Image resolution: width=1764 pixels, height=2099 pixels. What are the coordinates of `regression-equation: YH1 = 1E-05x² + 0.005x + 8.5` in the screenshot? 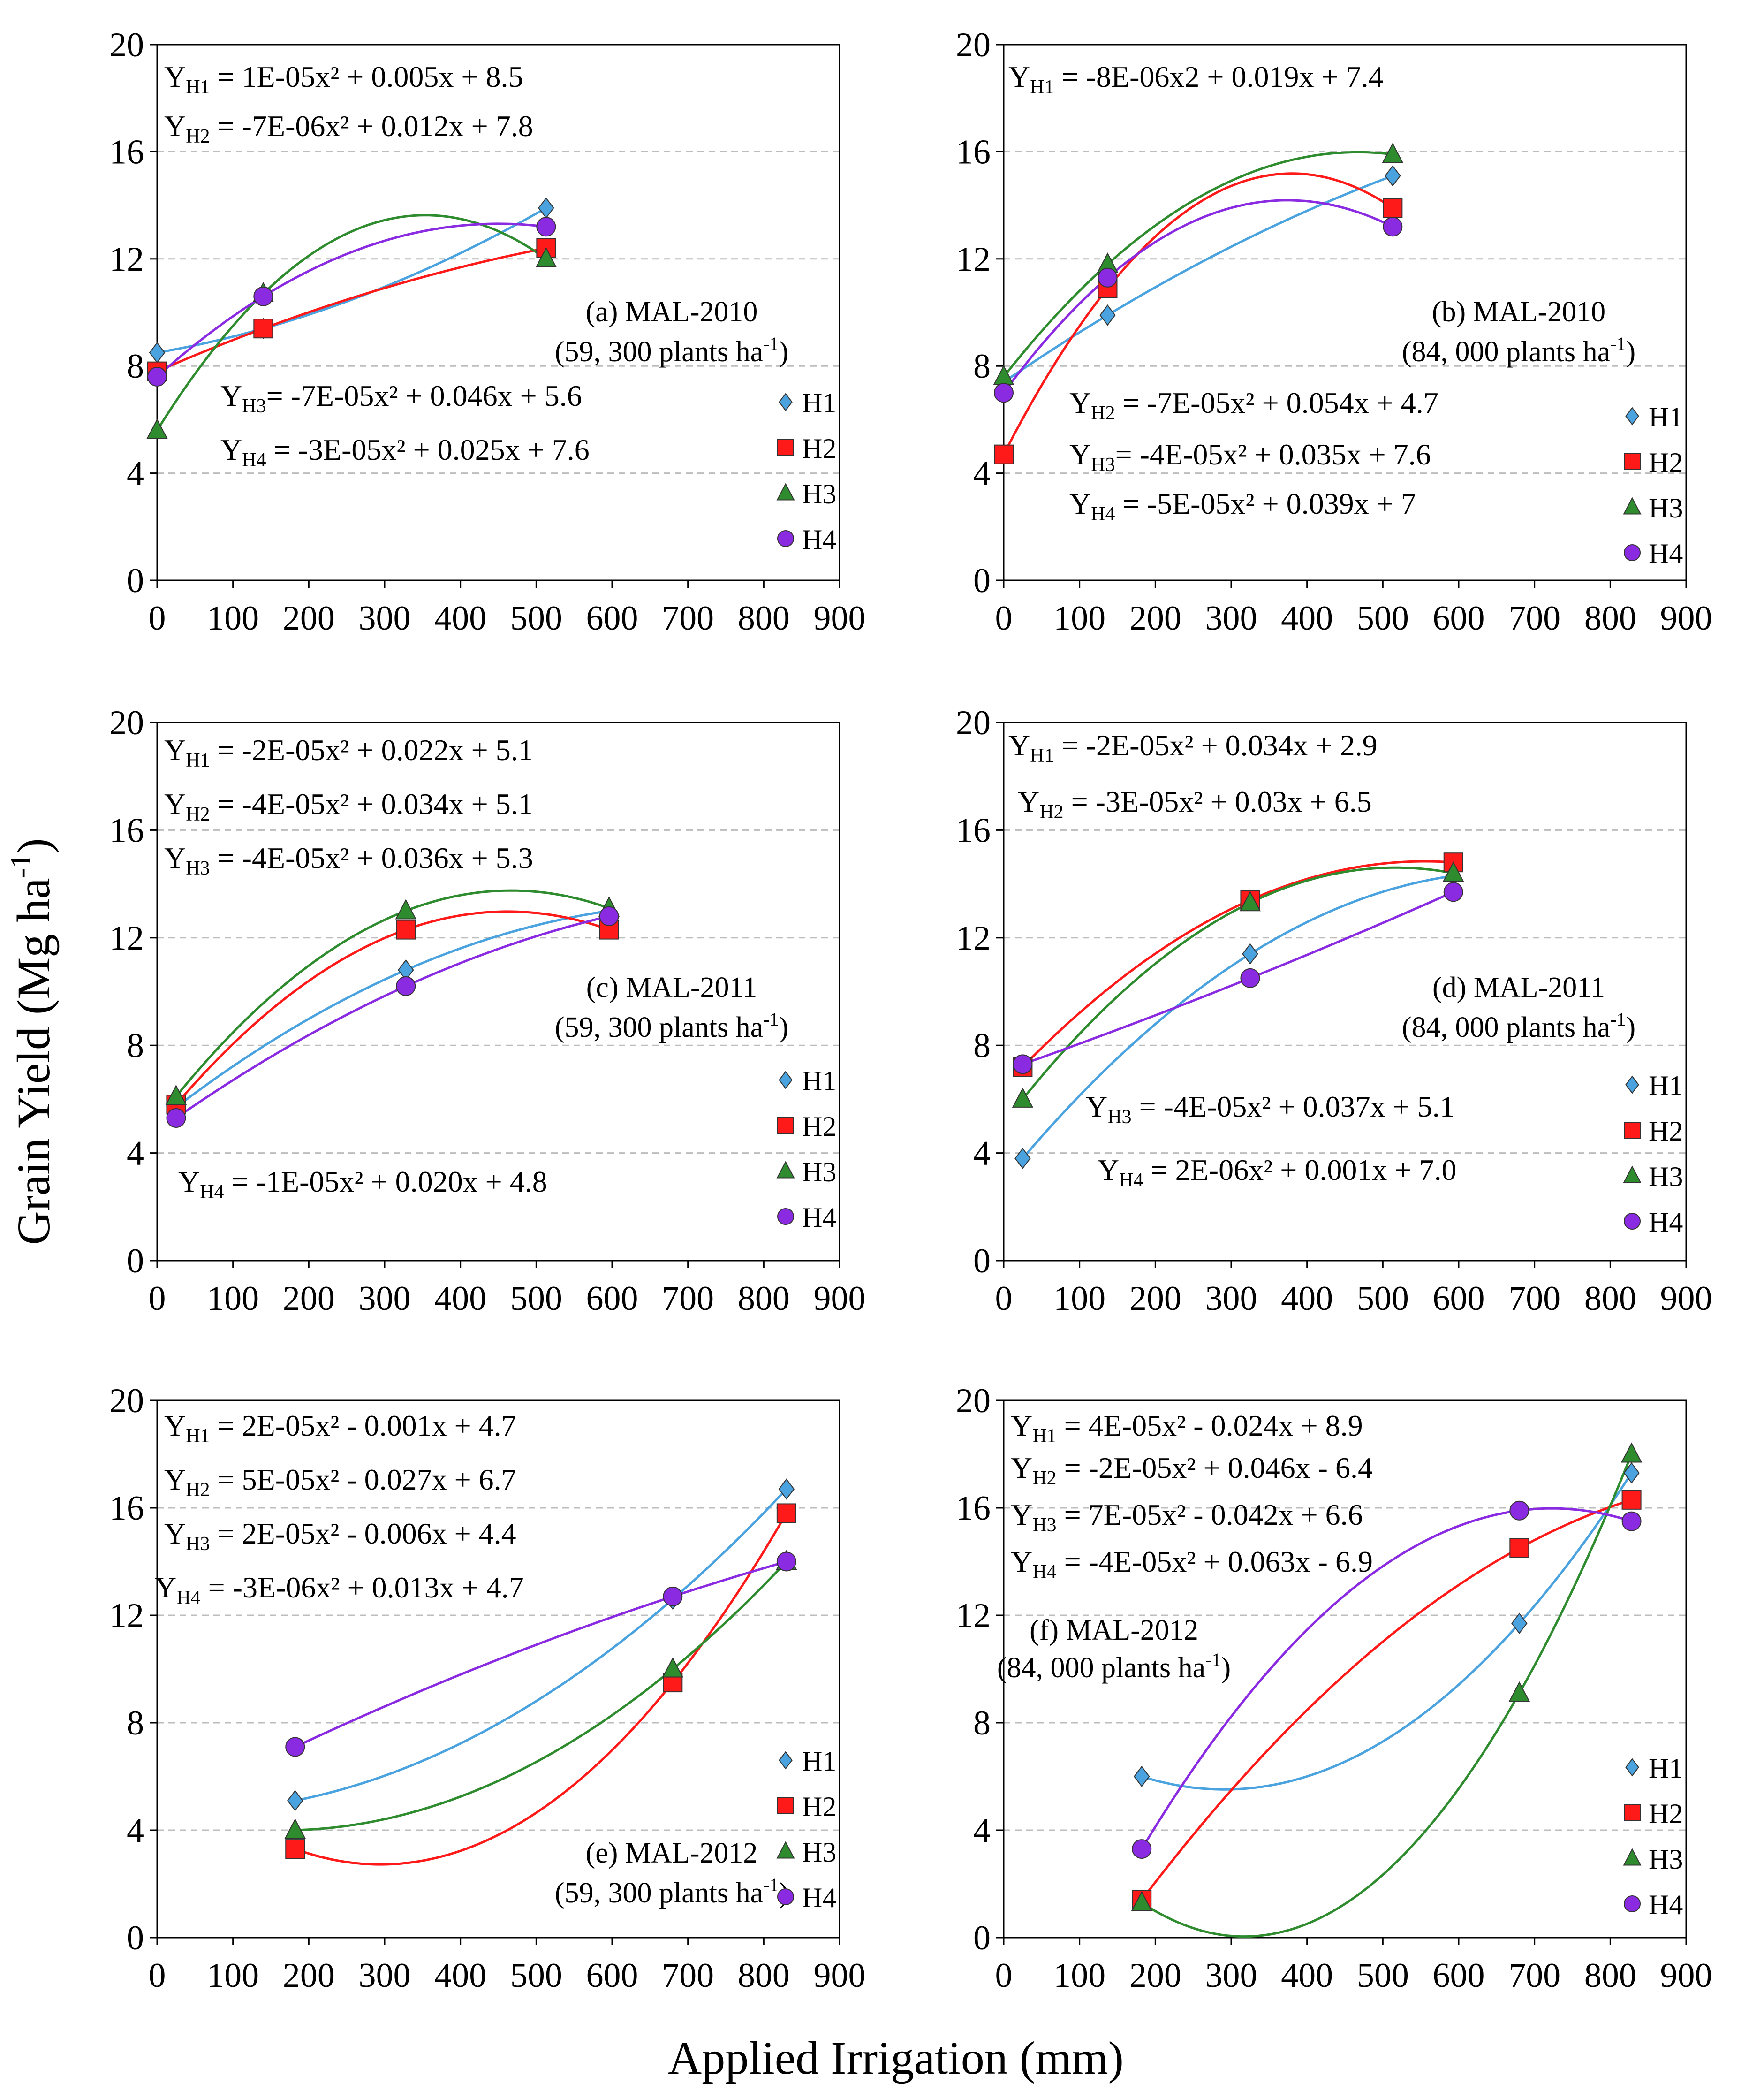 It's located at (343, 79).